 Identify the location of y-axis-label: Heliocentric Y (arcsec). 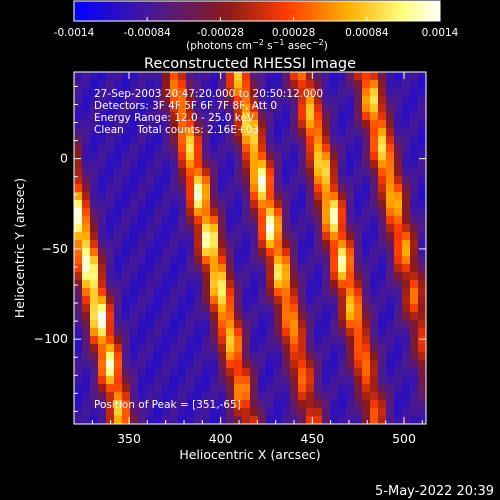
(19, 248).